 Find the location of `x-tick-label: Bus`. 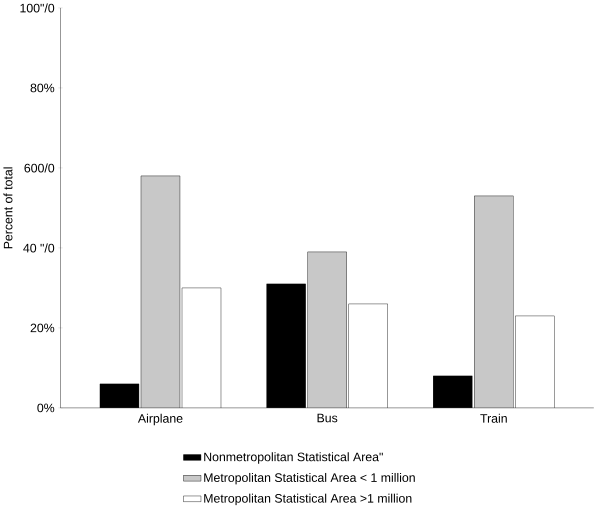

x-tick-label: Bus is located at coordinates (328, 418).